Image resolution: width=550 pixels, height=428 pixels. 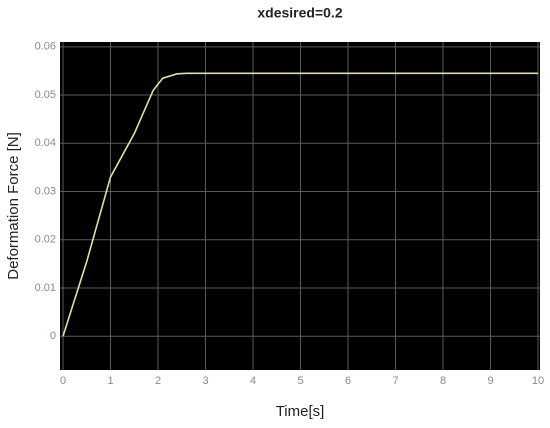 What do you see at coordinates (45, 47) in the screenshot?
I see `y-tick-label: 0.06` at bounding box center [45, 47].